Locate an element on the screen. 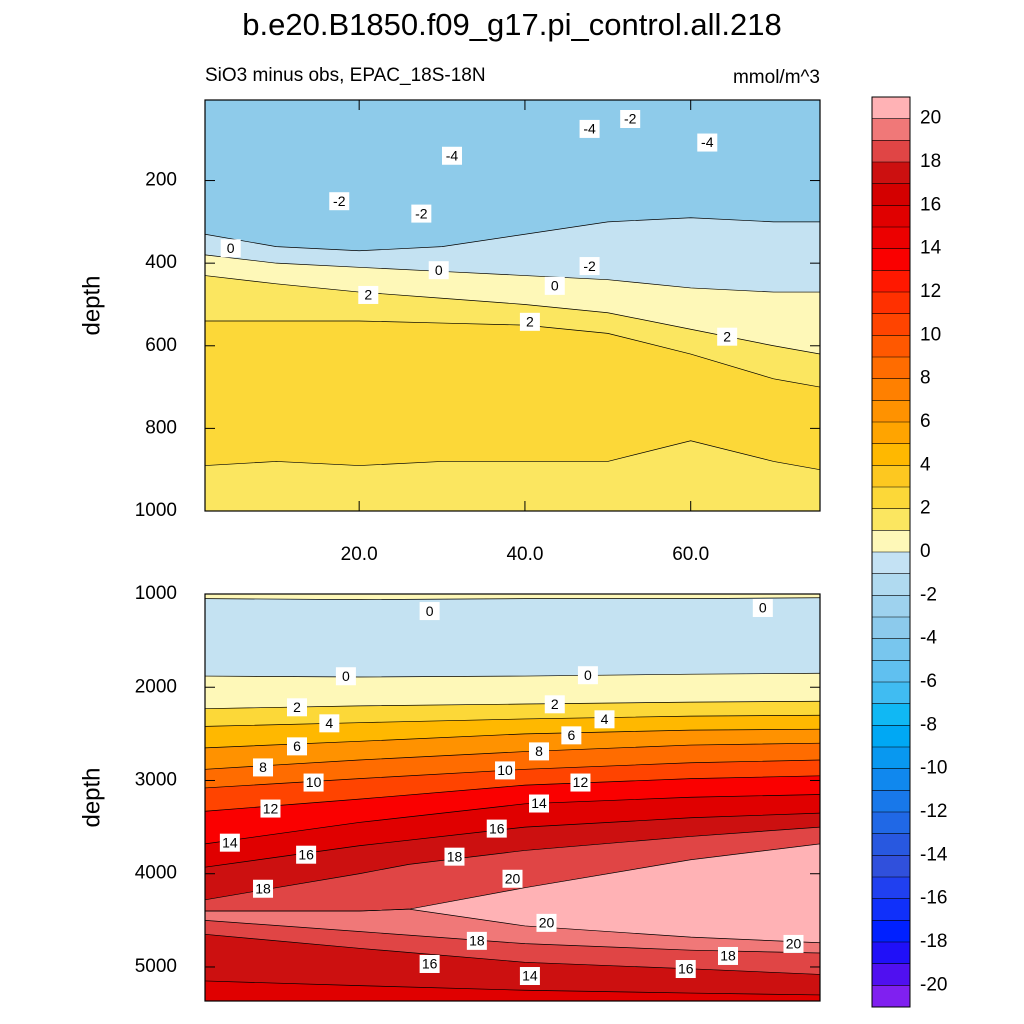 The width and height of the screenshot is (1024, 1024). contour-label: 4 is located at coordinates (605, 719).